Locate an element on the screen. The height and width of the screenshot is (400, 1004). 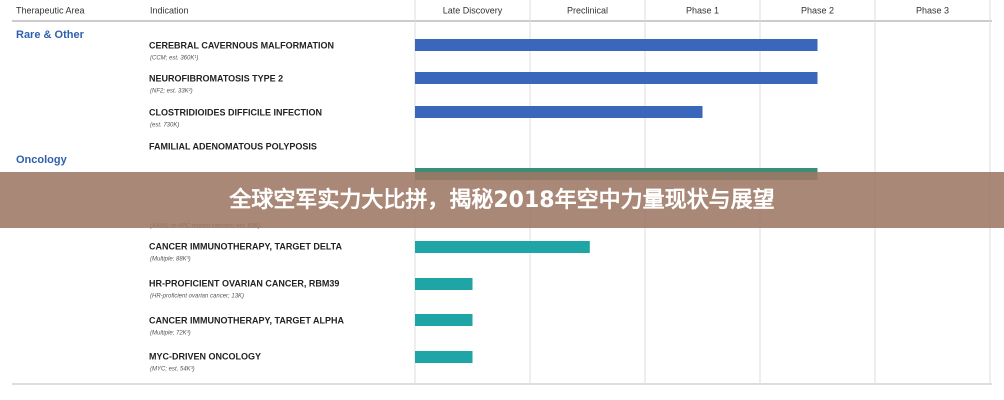
indication-note: (CCM; est. 360K¹) is located at coordinates (174, 59).